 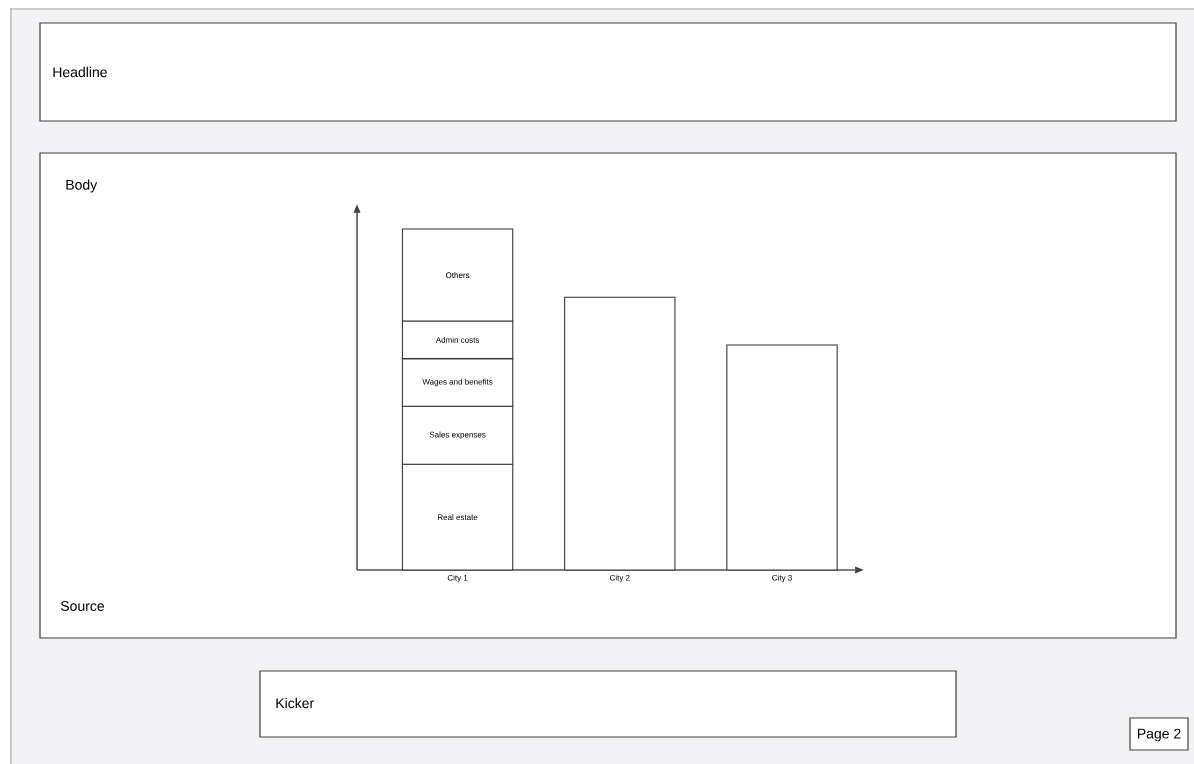 What do you see at coordinates (458, 517) in the screenshot?
I see `series-label: Real estate` at bounding box center [458, 517].